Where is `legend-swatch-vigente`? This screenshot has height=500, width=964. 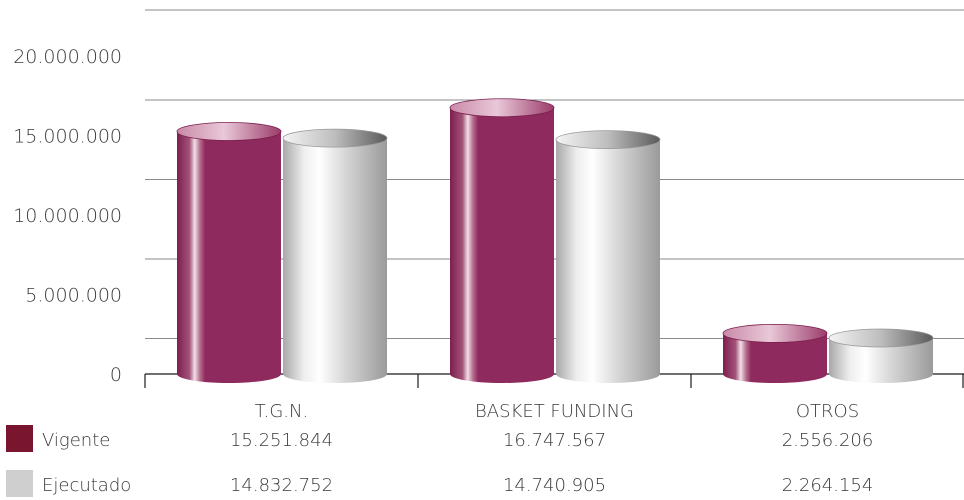
legend-swatch-vigente is located at coordinates (19, 438).